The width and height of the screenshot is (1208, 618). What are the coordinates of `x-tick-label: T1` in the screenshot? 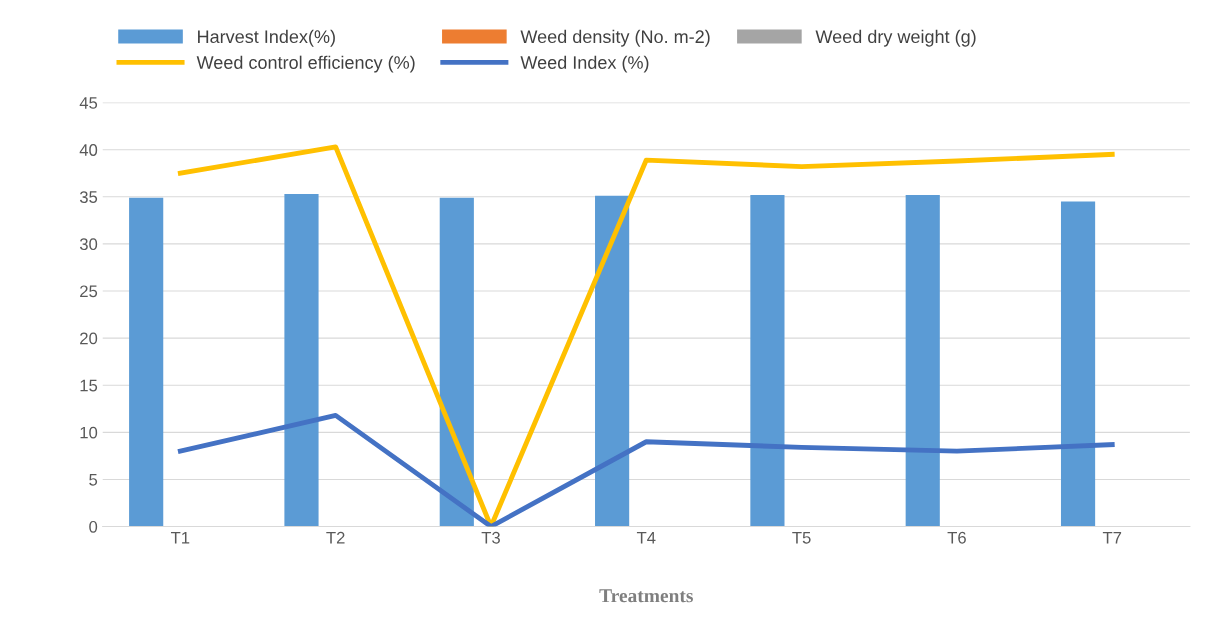 It's located at (180, 538).